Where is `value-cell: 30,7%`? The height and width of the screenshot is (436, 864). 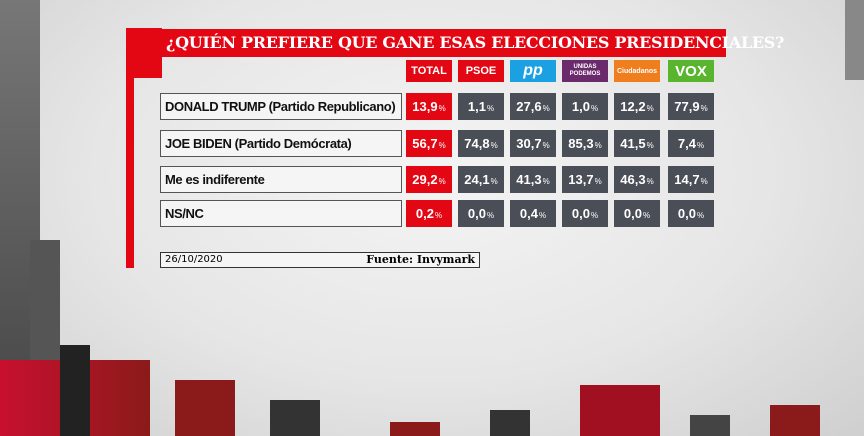 value-cell: 30,7% is located at coordinates (533, 143).